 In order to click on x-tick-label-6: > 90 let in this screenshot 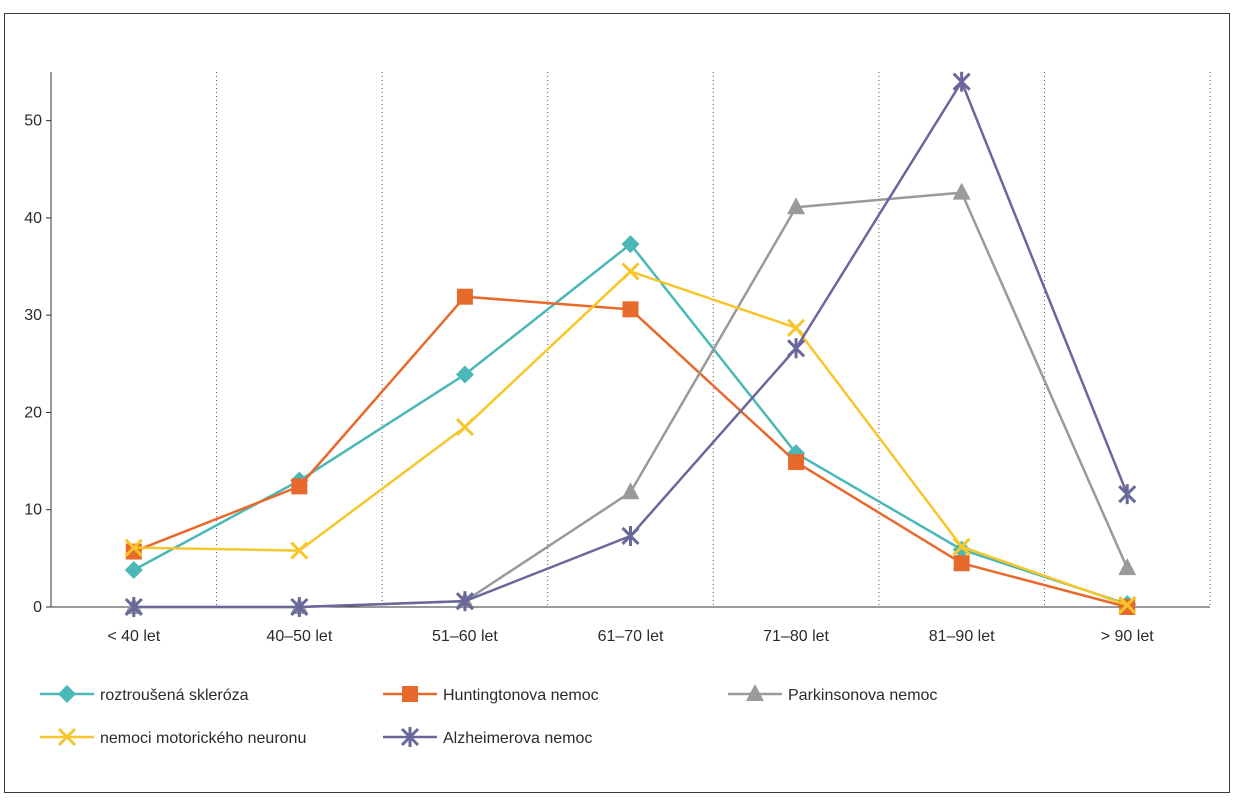, I will do `click(1127, 636)`.